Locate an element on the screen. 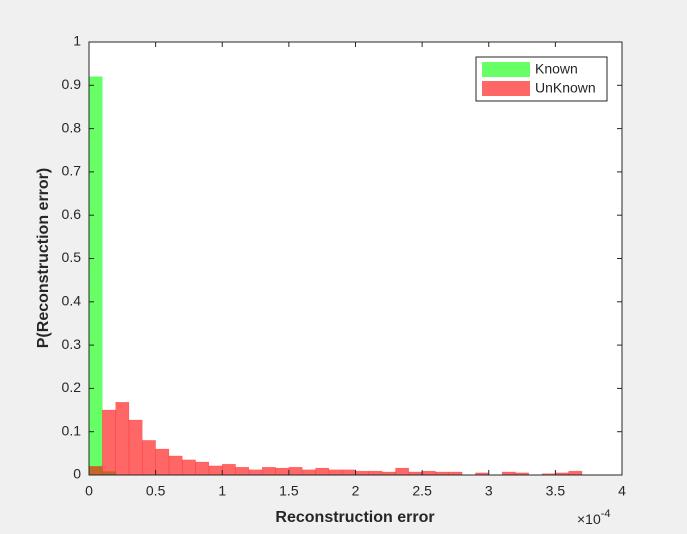 This screenshot has width=687, height=534. x-tick-label: 2.5 is located at coordinates (422, 491).